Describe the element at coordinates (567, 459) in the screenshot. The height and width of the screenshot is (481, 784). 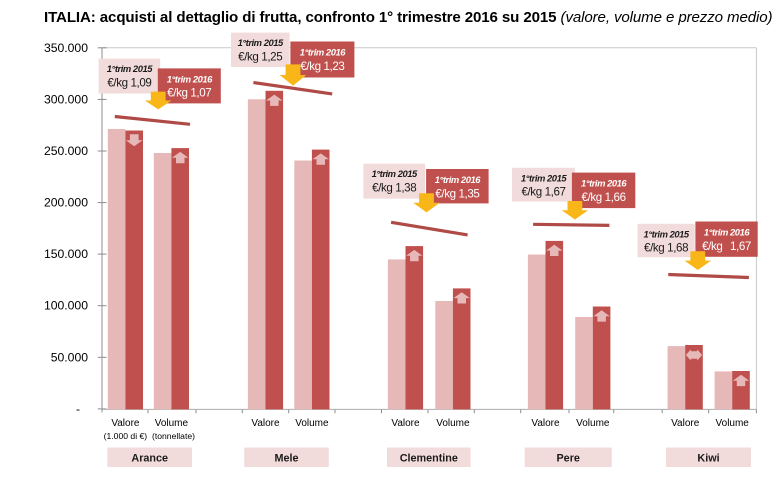
I see `svg-text: Pere` at that location.